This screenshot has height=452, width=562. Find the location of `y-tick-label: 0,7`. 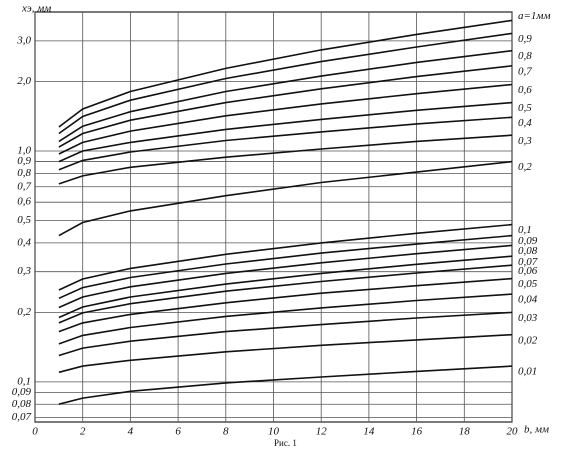

y-tick-label: 0,7 is located at coordinates (24, 186).